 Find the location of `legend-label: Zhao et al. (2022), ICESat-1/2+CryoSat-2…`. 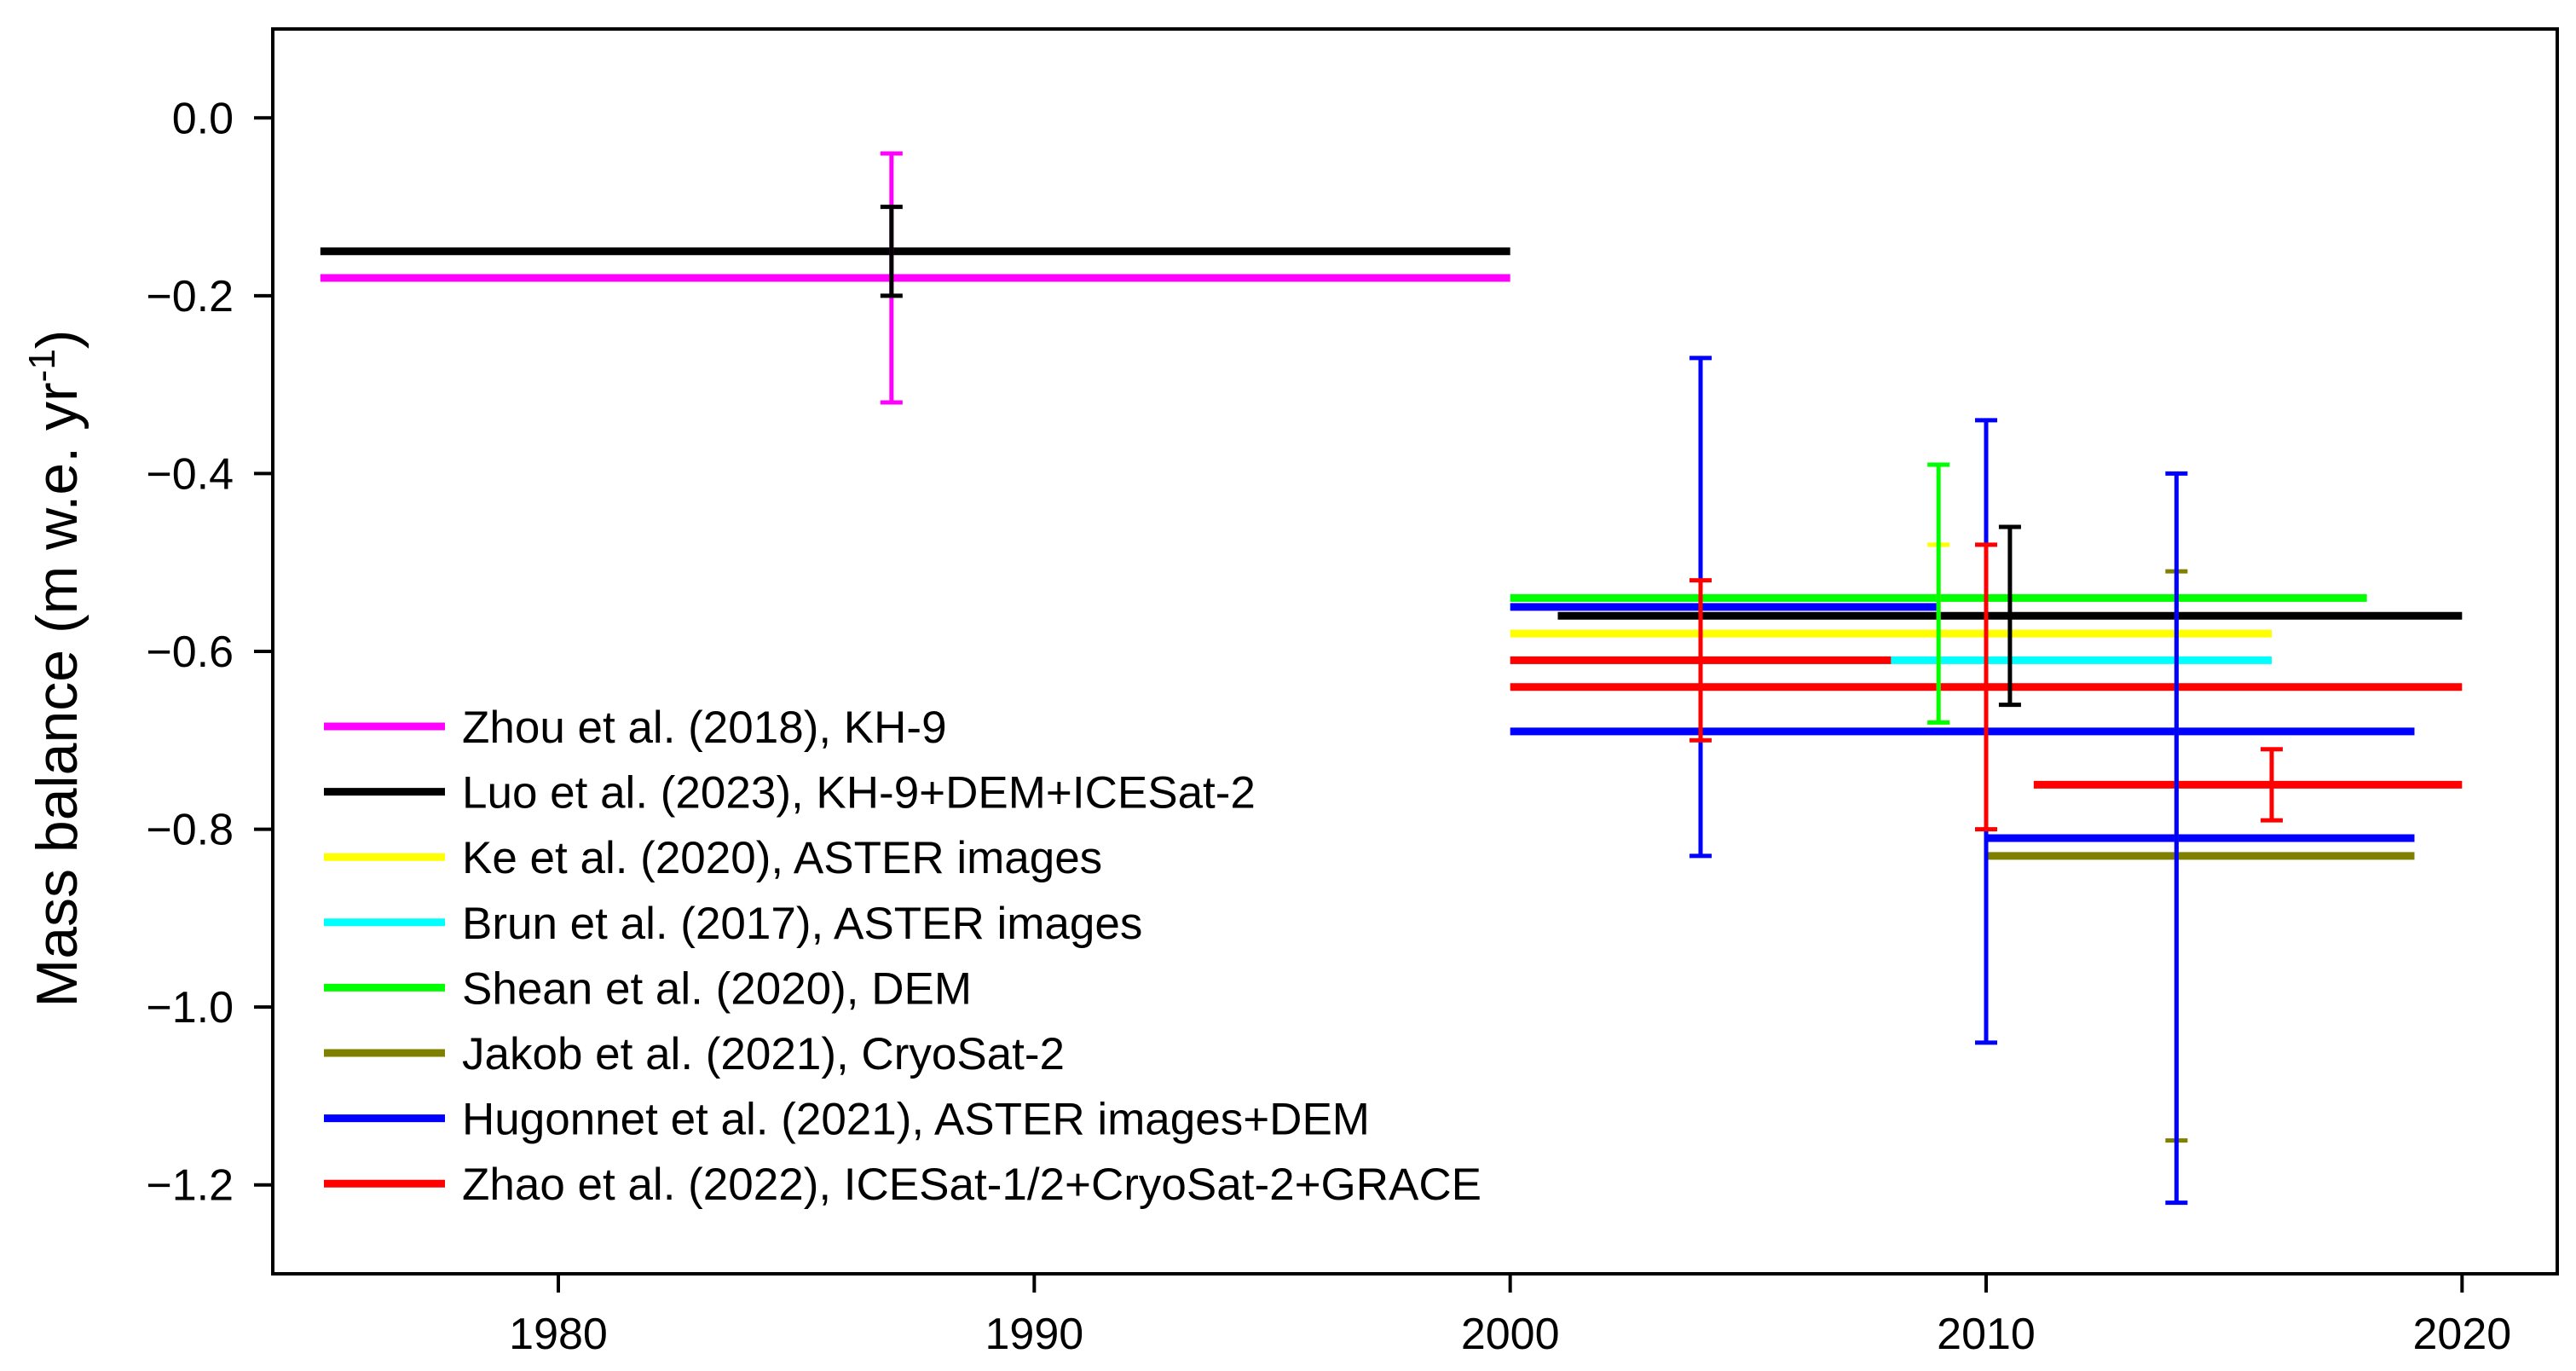

legend-label: Zhao et al. (2022), ICESat-1/2+CryoSat-2… is located at coordinates (971, 1185).